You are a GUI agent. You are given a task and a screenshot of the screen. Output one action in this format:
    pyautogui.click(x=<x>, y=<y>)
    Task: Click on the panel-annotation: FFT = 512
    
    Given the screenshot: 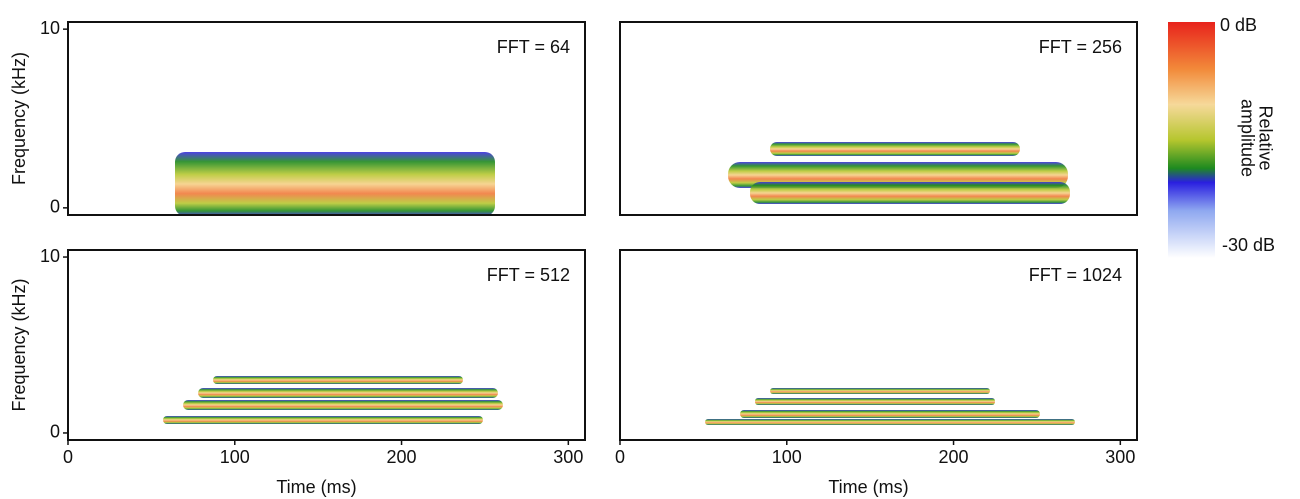 What is the action you would take?
    pyautogui.click(x=528, y=275)
    